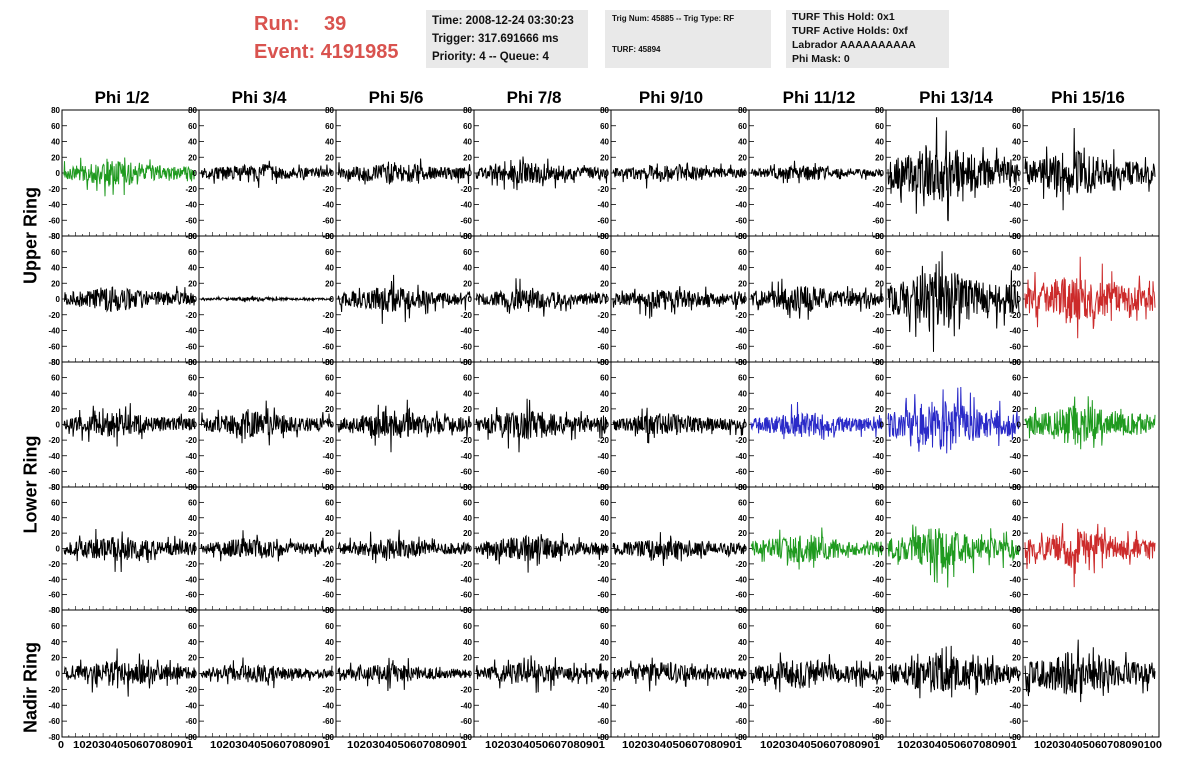 The height and width of the screenshot is (772, 1196). I want to click on turf-this-hold-text: TURF This Hold: 0x1, so click(843, 17).